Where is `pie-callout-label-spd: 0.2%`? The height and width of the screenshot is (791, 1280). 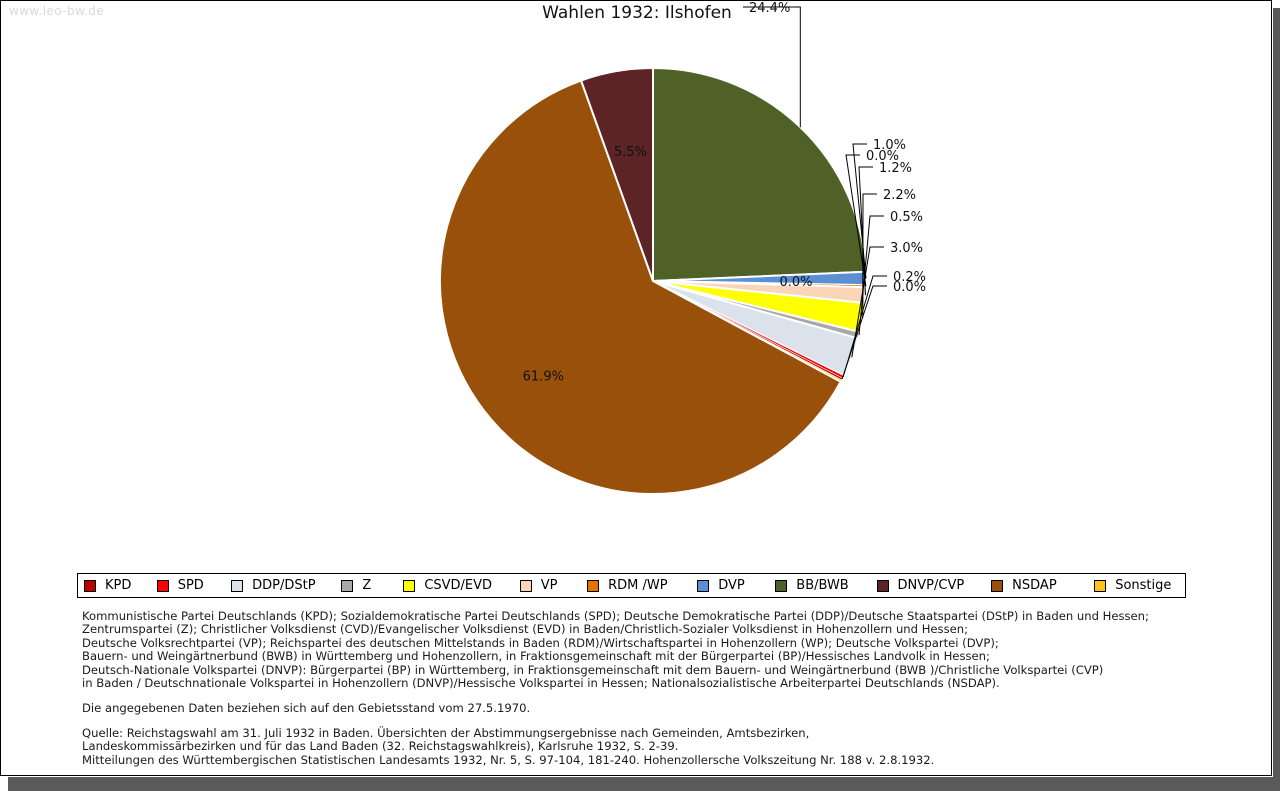 pie-callout-label-spd: 0.2% is located at coordinates (909, 277).